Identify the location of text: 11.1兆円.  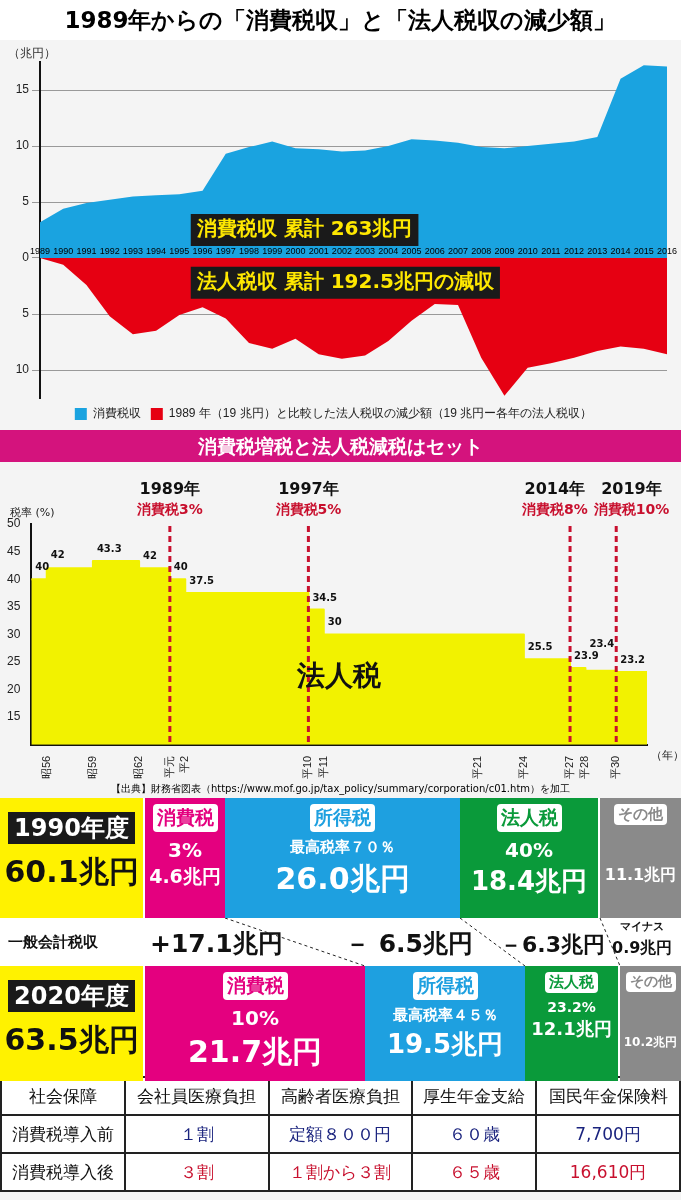
(640, 875).